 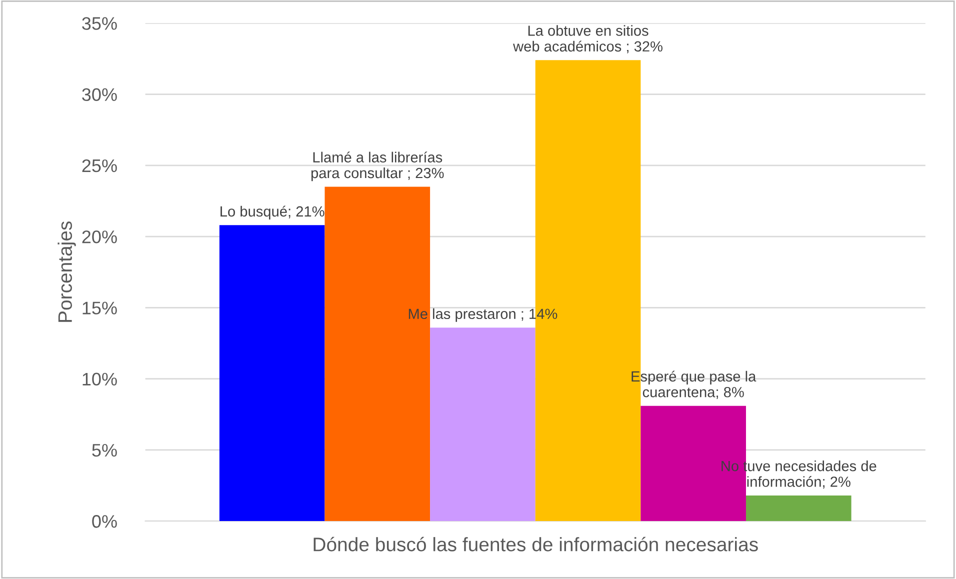 What do you see at coordinates (99, 23) in the screenshot?
I see `y-tick-label: 35%` at bounding box center [99, 23].